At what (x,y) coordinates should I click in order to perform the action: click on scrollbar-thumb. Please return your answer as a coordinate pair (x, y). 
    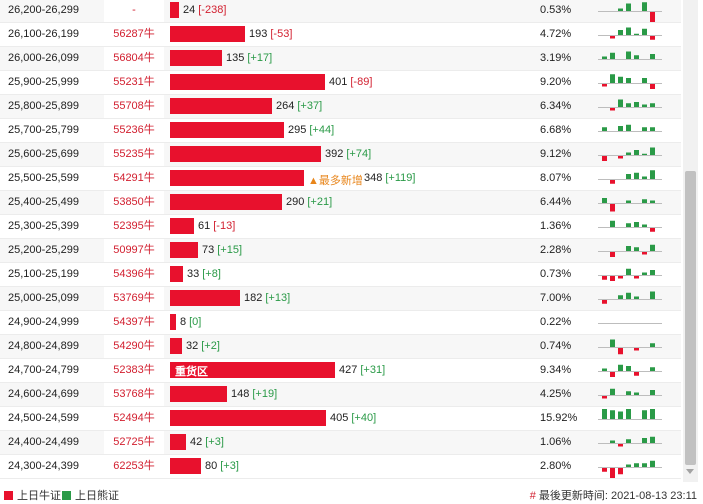
    Looking at the image, I should click on (690, 318).